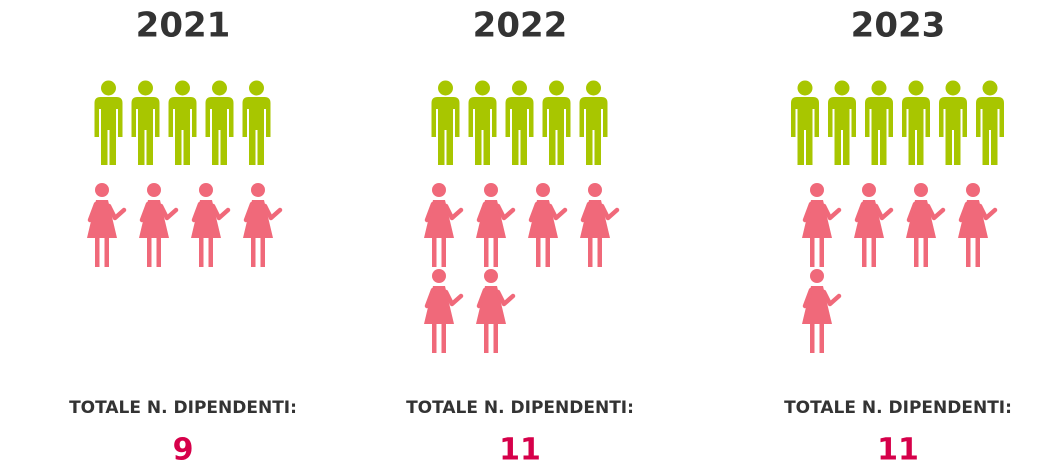 The image size is (1057, 473). Describe the element at coordinates (183, 450) in the screenshot. I see `total-value: 9` at that location.